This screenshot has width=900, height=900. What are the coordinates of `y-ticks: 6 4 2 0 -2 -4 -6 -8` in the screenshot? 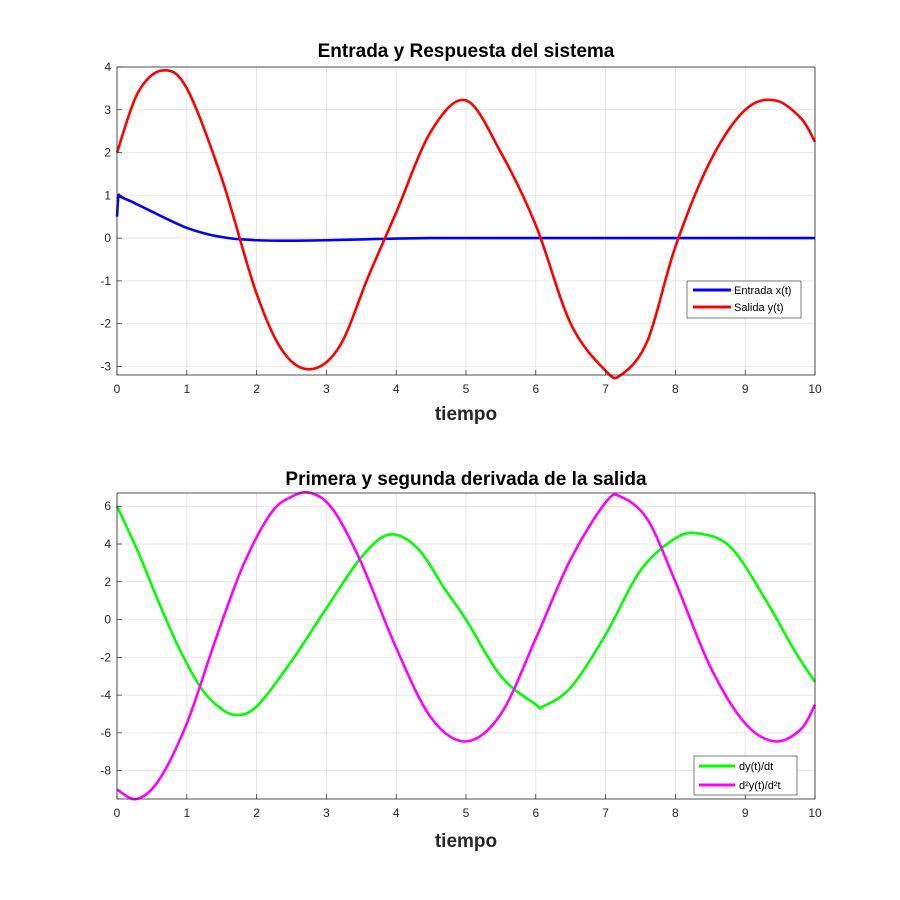 It's located at (111, 638).